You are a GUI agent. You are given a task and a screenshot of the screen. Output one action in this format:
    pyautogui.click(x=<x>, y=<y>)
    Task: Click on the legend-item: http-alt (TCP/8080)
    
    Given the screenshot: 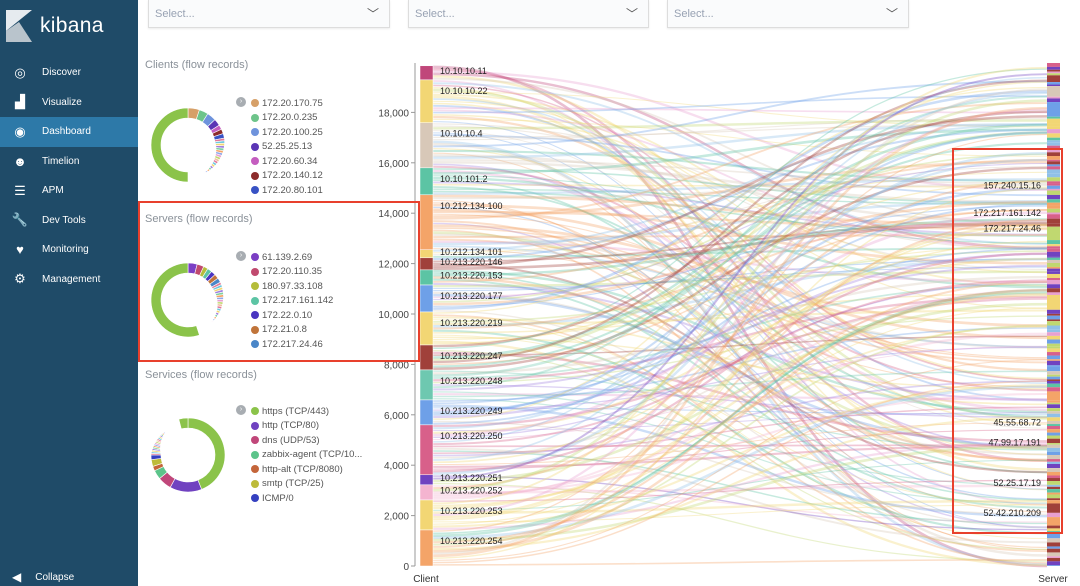 What is the action you would take?
    pyautogui.click(x=306, y=469)
    